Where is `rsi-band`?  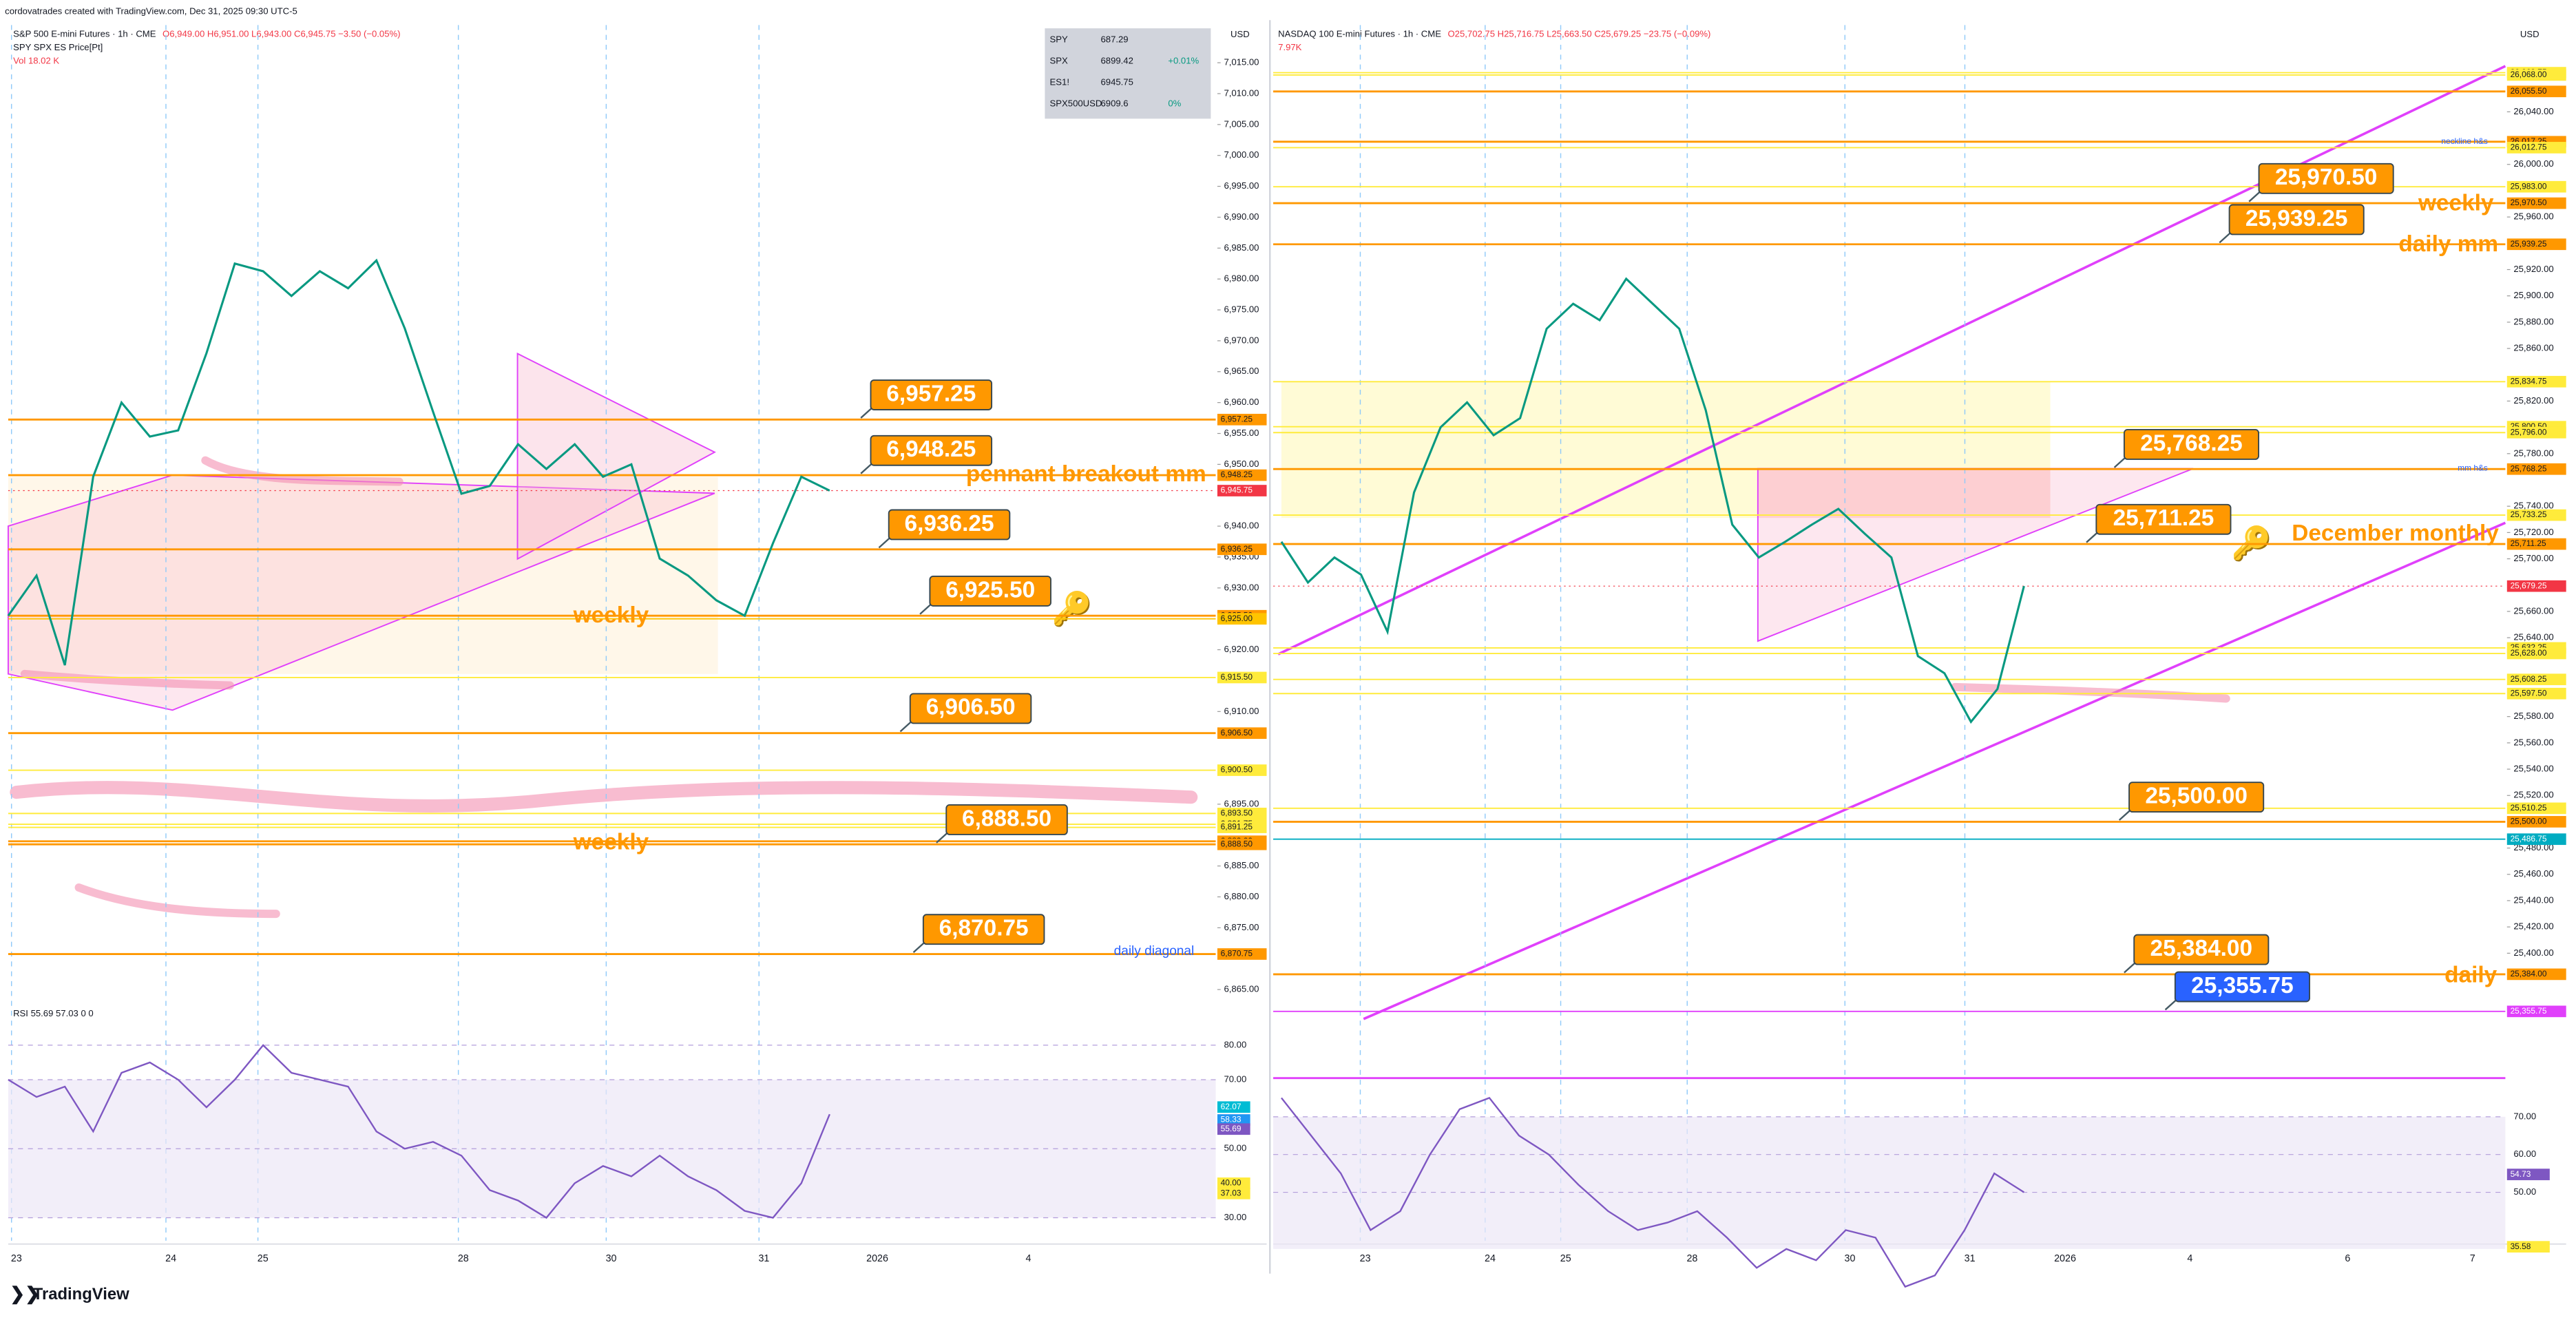 rsi-band is located at coordinates (1889, 1182).